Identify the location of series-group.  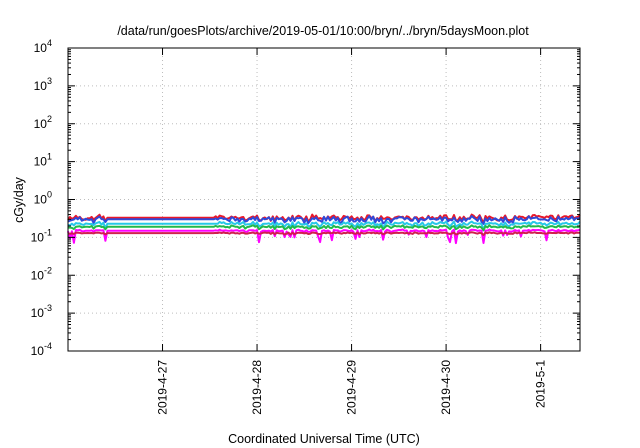
(324, 229).